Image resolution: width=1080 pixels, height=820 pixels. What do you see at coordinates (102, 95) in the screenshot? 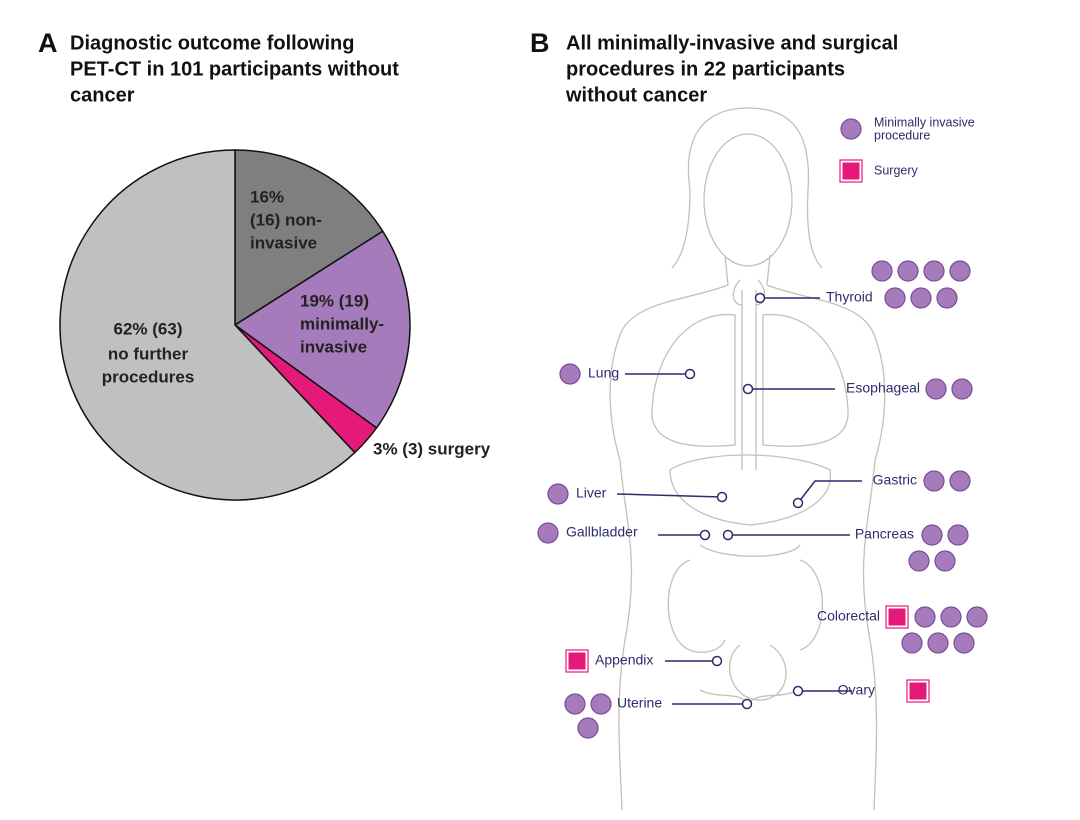
I see `chart-title: cancer` at bounding box center [102, 95].